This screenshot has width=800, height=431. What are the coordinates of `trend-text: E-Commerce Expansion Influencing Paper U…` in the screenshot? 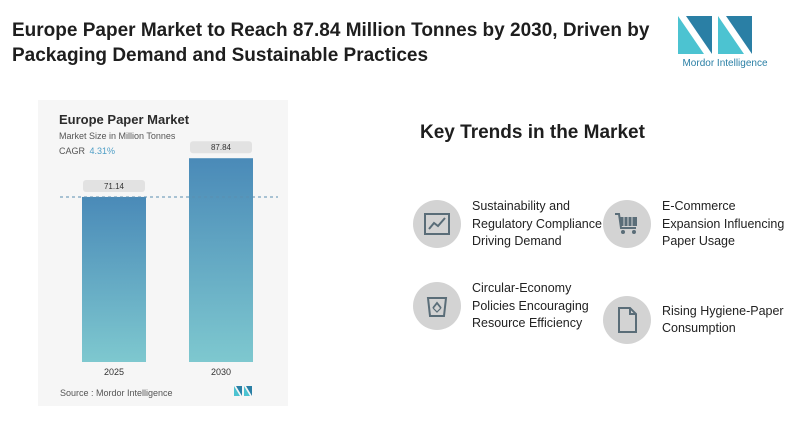 It's located at (723, 223).